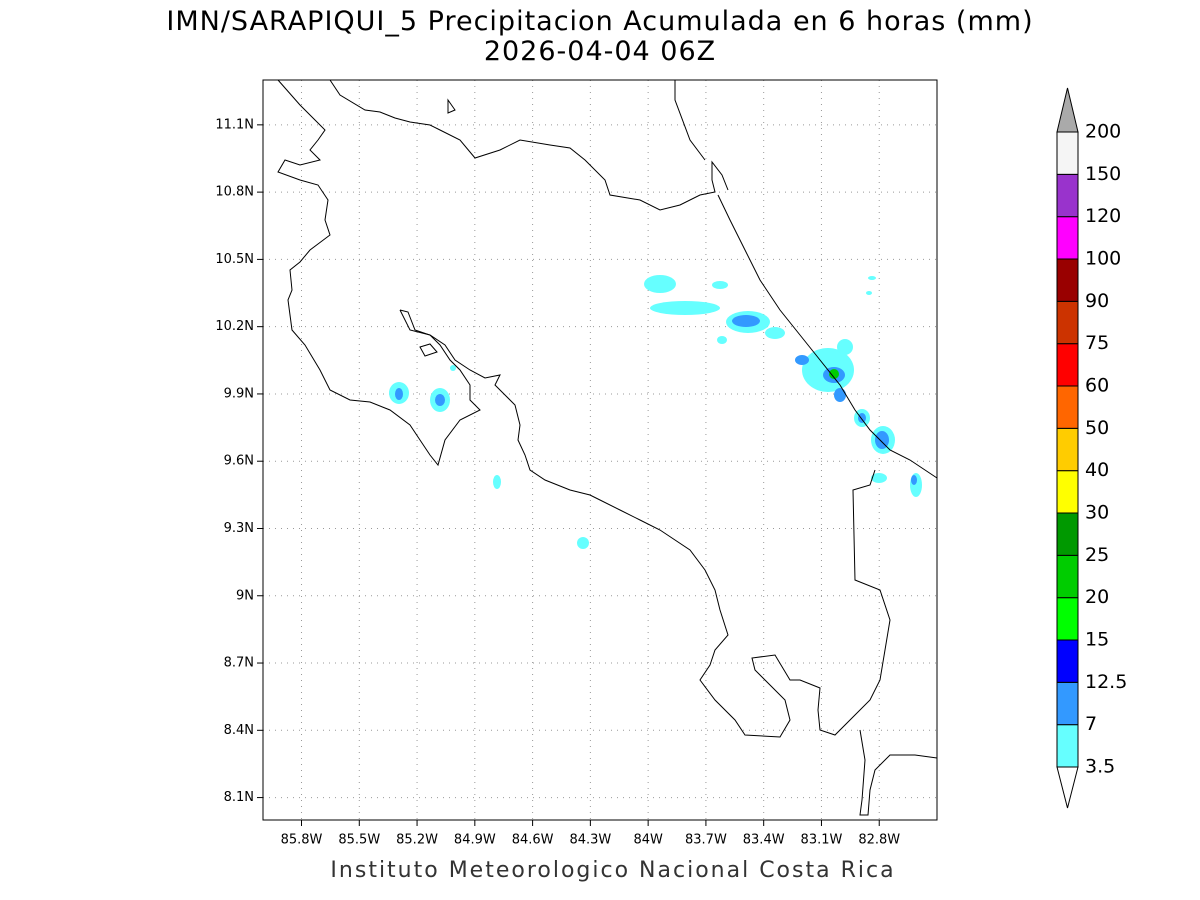  What do you see at coordinates (1097, 597) in the screenshot?
I see `colorbar-label: 20` at bounding box center [1097, 597].